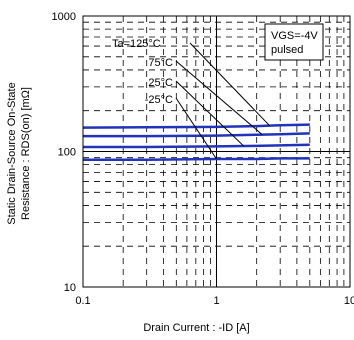 The height and width of the screenshot is (340, 354). Describe the element at coordinates (142, 72) in the screenshot. I see `series-labels: Ta=125°C 75°C 25°C -25°C` at that location.